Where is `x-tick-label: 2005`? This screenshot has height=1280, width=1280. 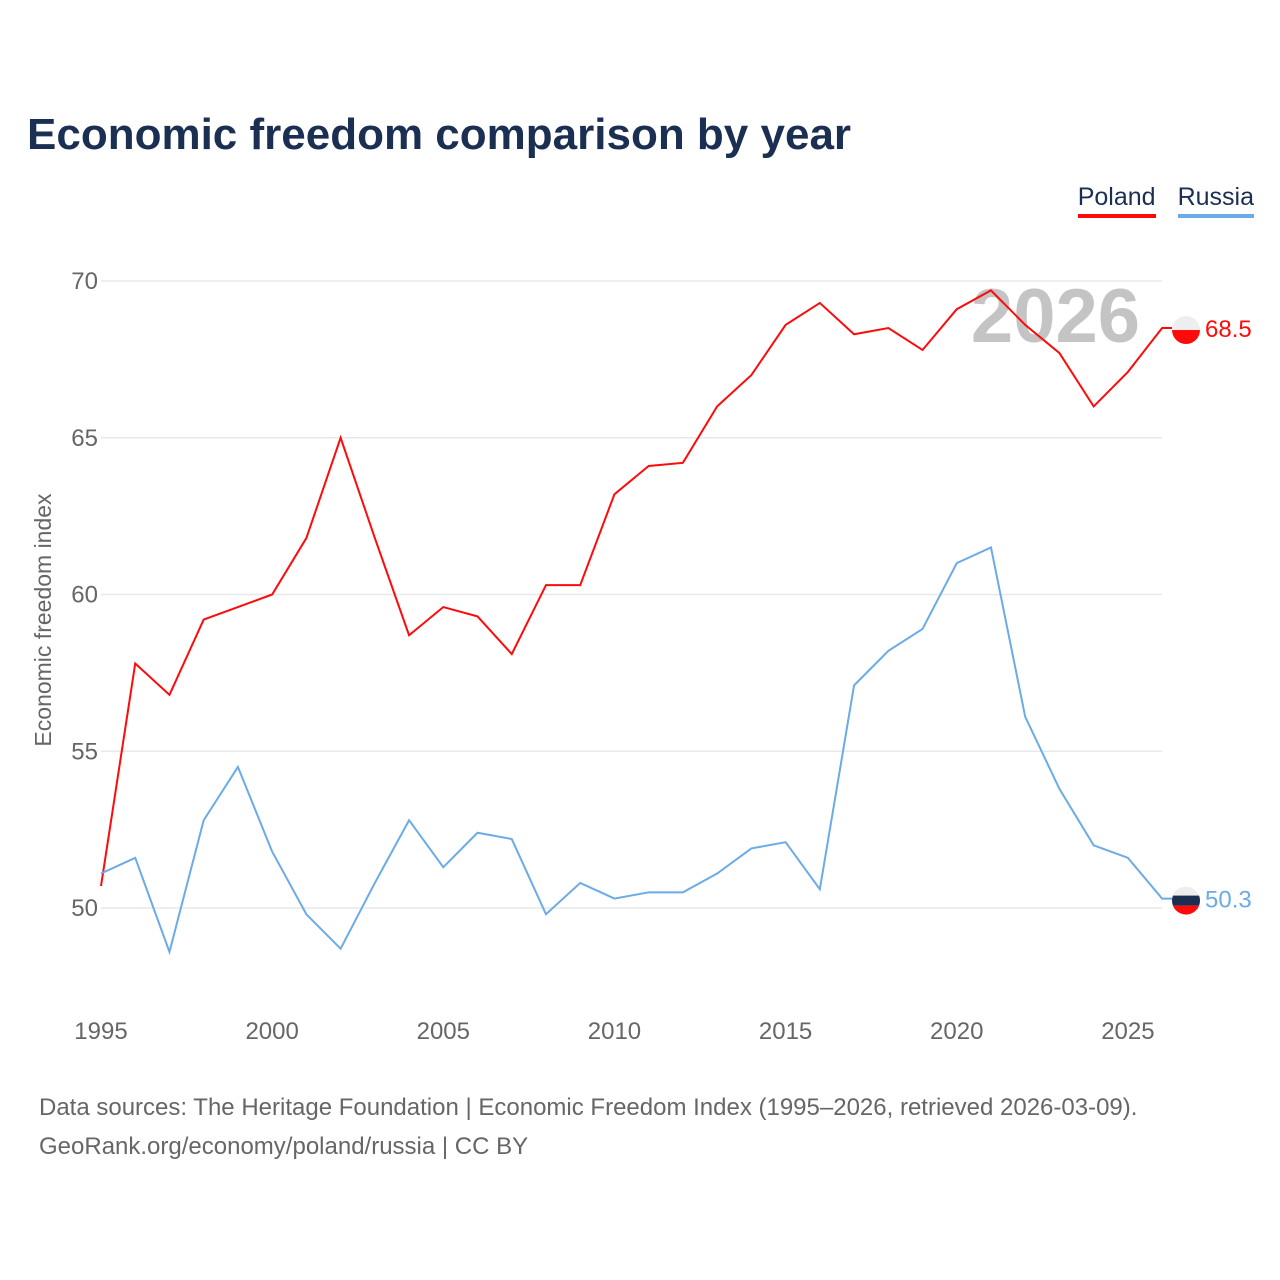 x-tick-label: 2005 is located at coordinates (443, 1031).